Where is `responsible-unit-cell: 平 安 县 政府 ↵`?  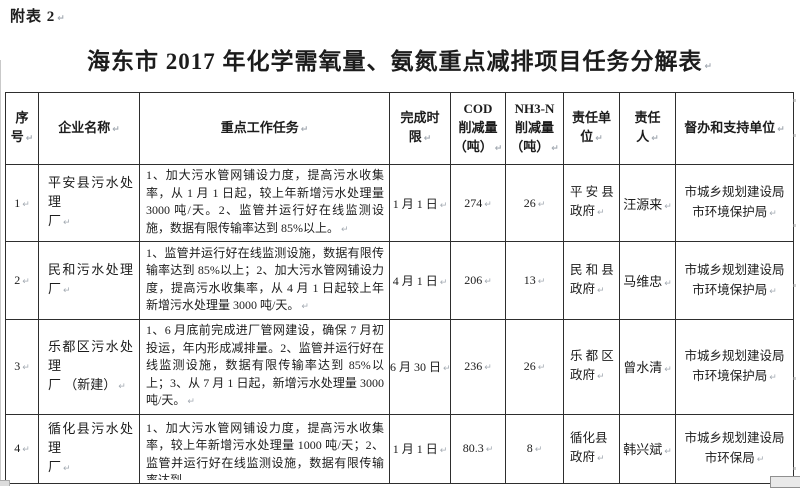
responsible-unit-cell: 平 安 县 政府 ↵ is located at coordinates (591, 203).